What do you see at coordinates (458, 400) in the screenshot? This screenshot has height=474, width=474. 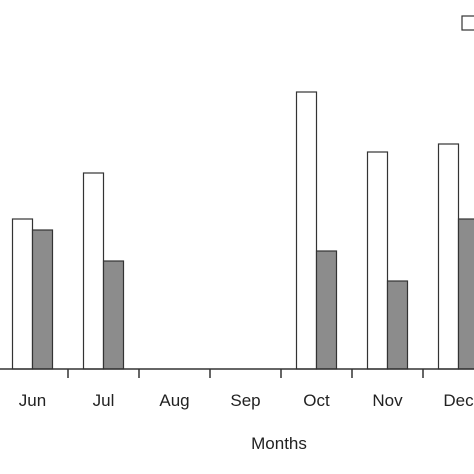 I see `x-tick-label-dec: Dec` at bounding box center [458, 400].